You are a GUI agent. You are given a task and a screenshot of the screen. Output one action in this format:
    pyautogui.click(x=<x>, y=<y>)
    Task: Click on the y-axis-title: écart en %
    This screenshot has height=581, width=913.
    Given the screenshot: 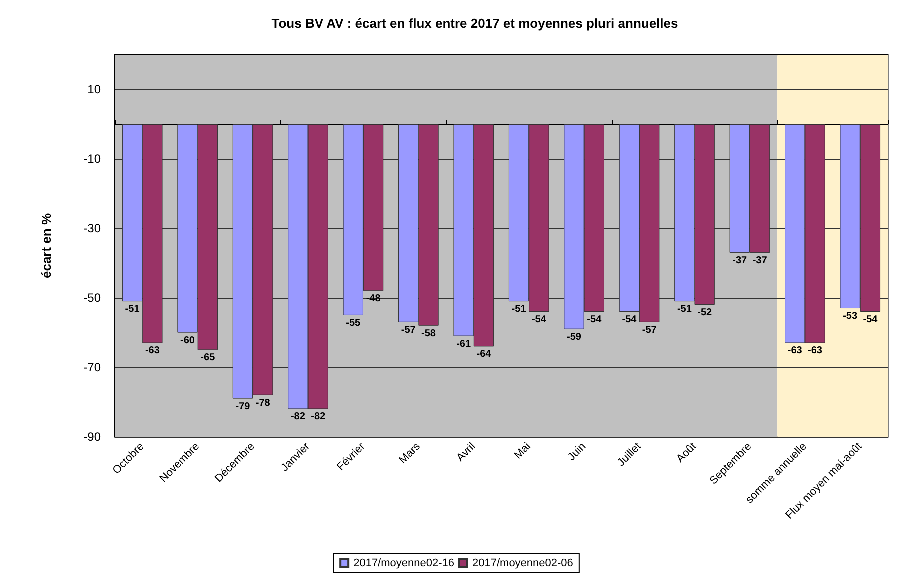 What is the action you would take?
    pyautogui.click(x=46, y=246)
    